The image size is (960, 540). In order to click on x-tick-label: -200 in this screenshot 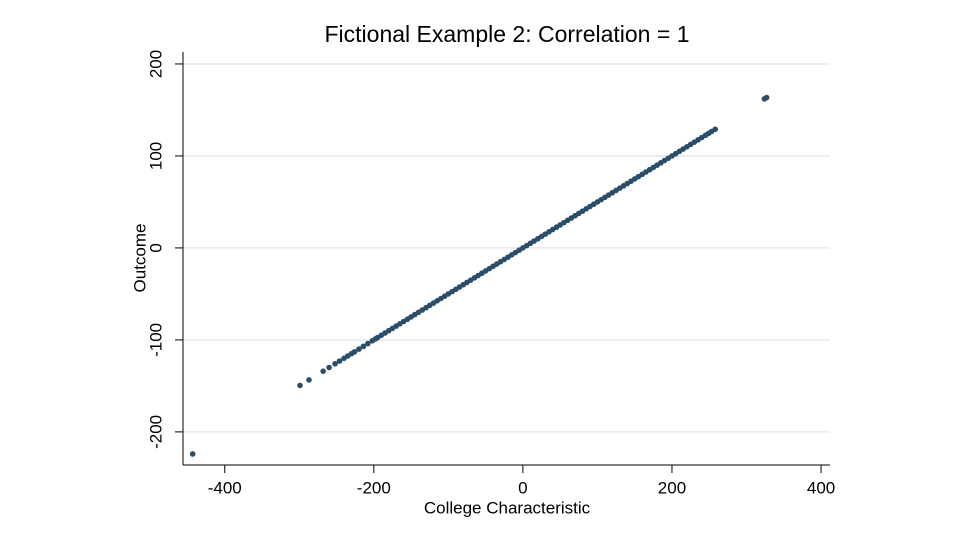, I will do `click(374, 487)`.